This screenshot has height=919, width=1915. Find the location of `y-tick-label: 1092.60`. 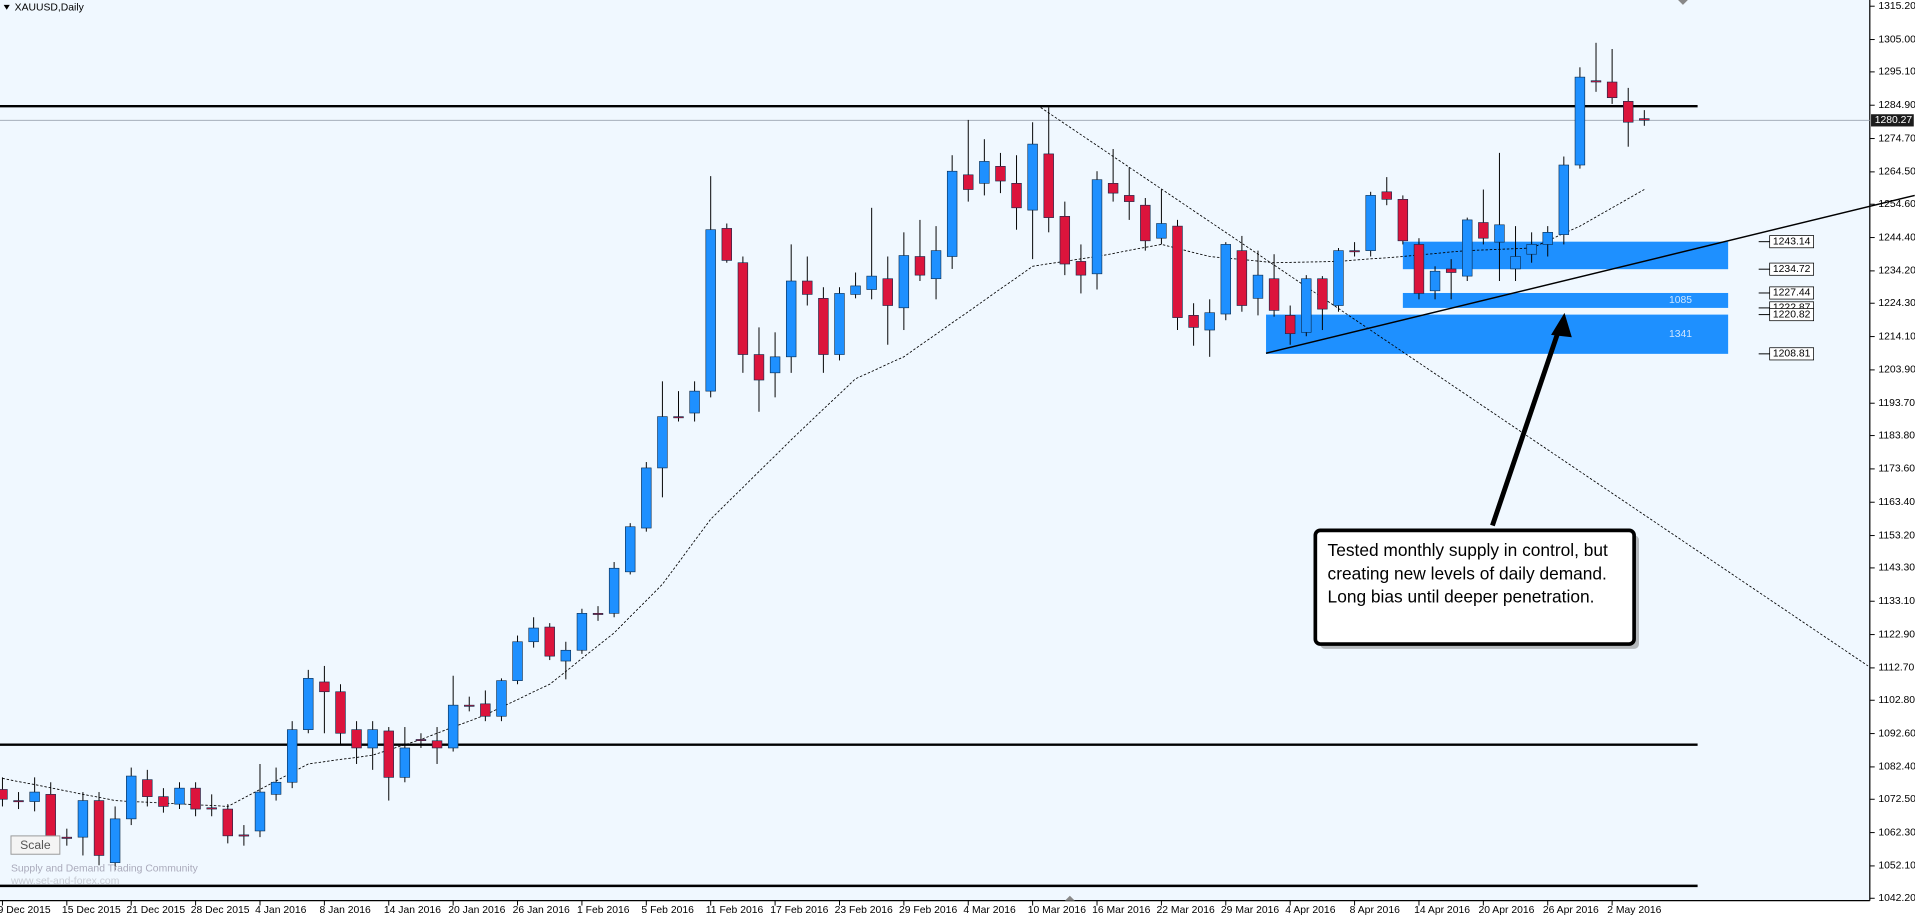

y-tick-label: 1092.60 is located at coordinates (1896, 733).